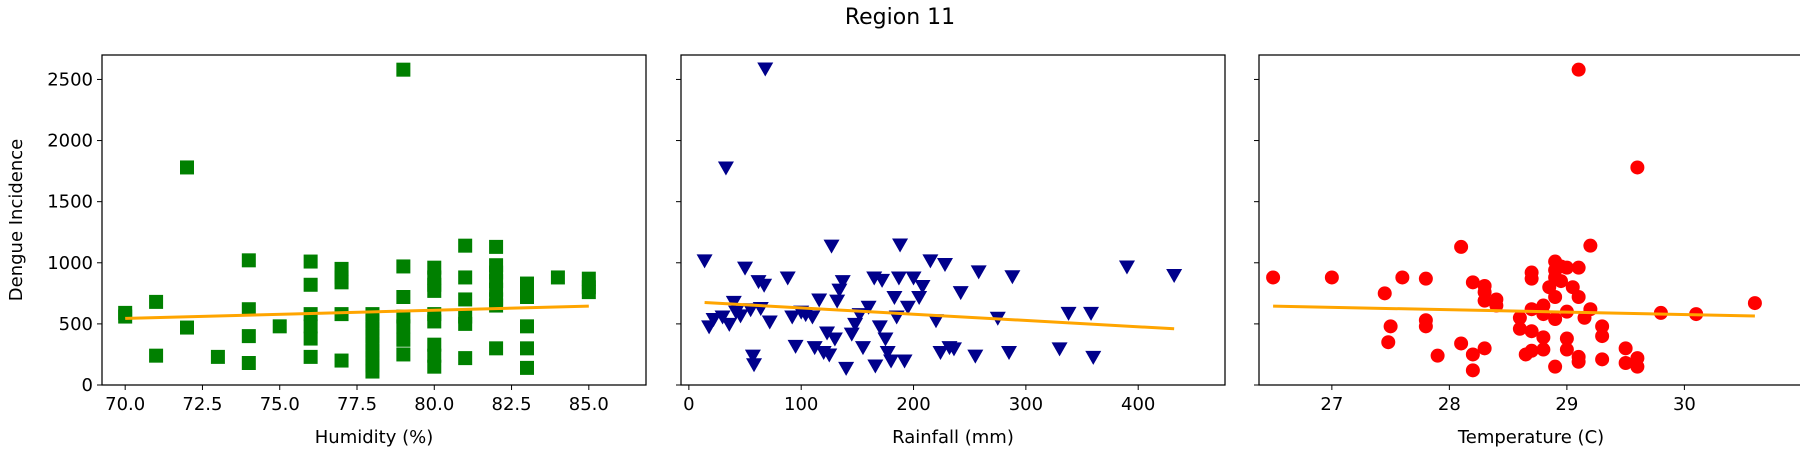 Image resolution: width=1800 pixels, height=450 pixels. Describe the element at coordinates (953, 437) in the screenshot. I see `x-axis-label-rainfall: Rainfall (mm)` at that location.